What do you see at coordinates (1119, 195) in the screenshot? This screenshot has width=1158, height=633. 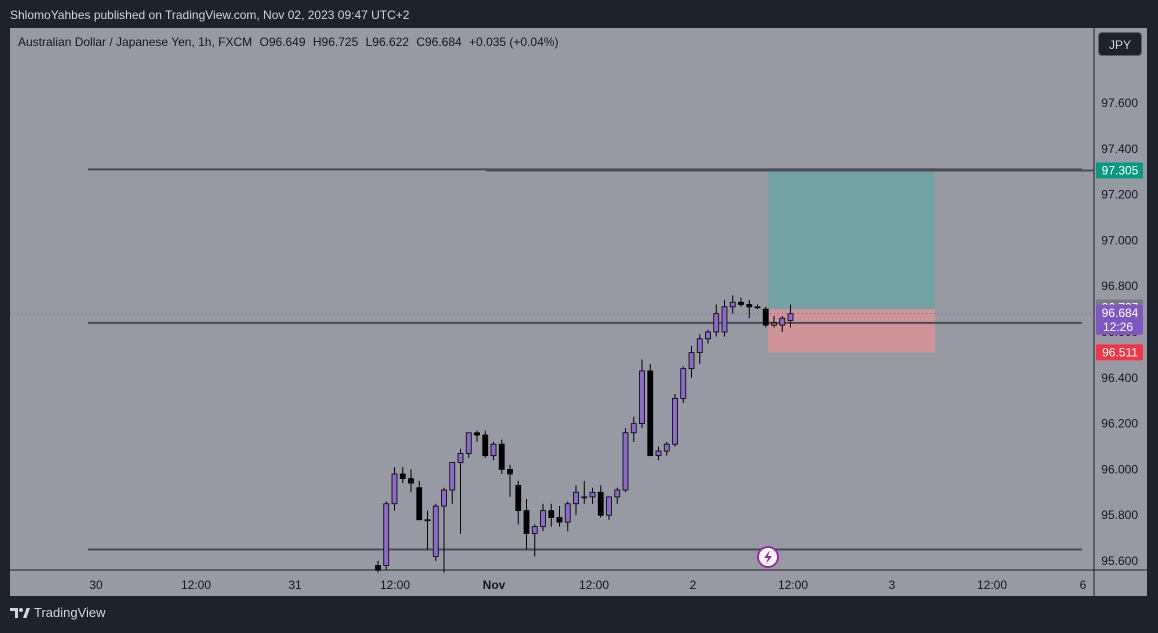 I see `price-tick-label: 97.200` at bounding box center [1119, 195].